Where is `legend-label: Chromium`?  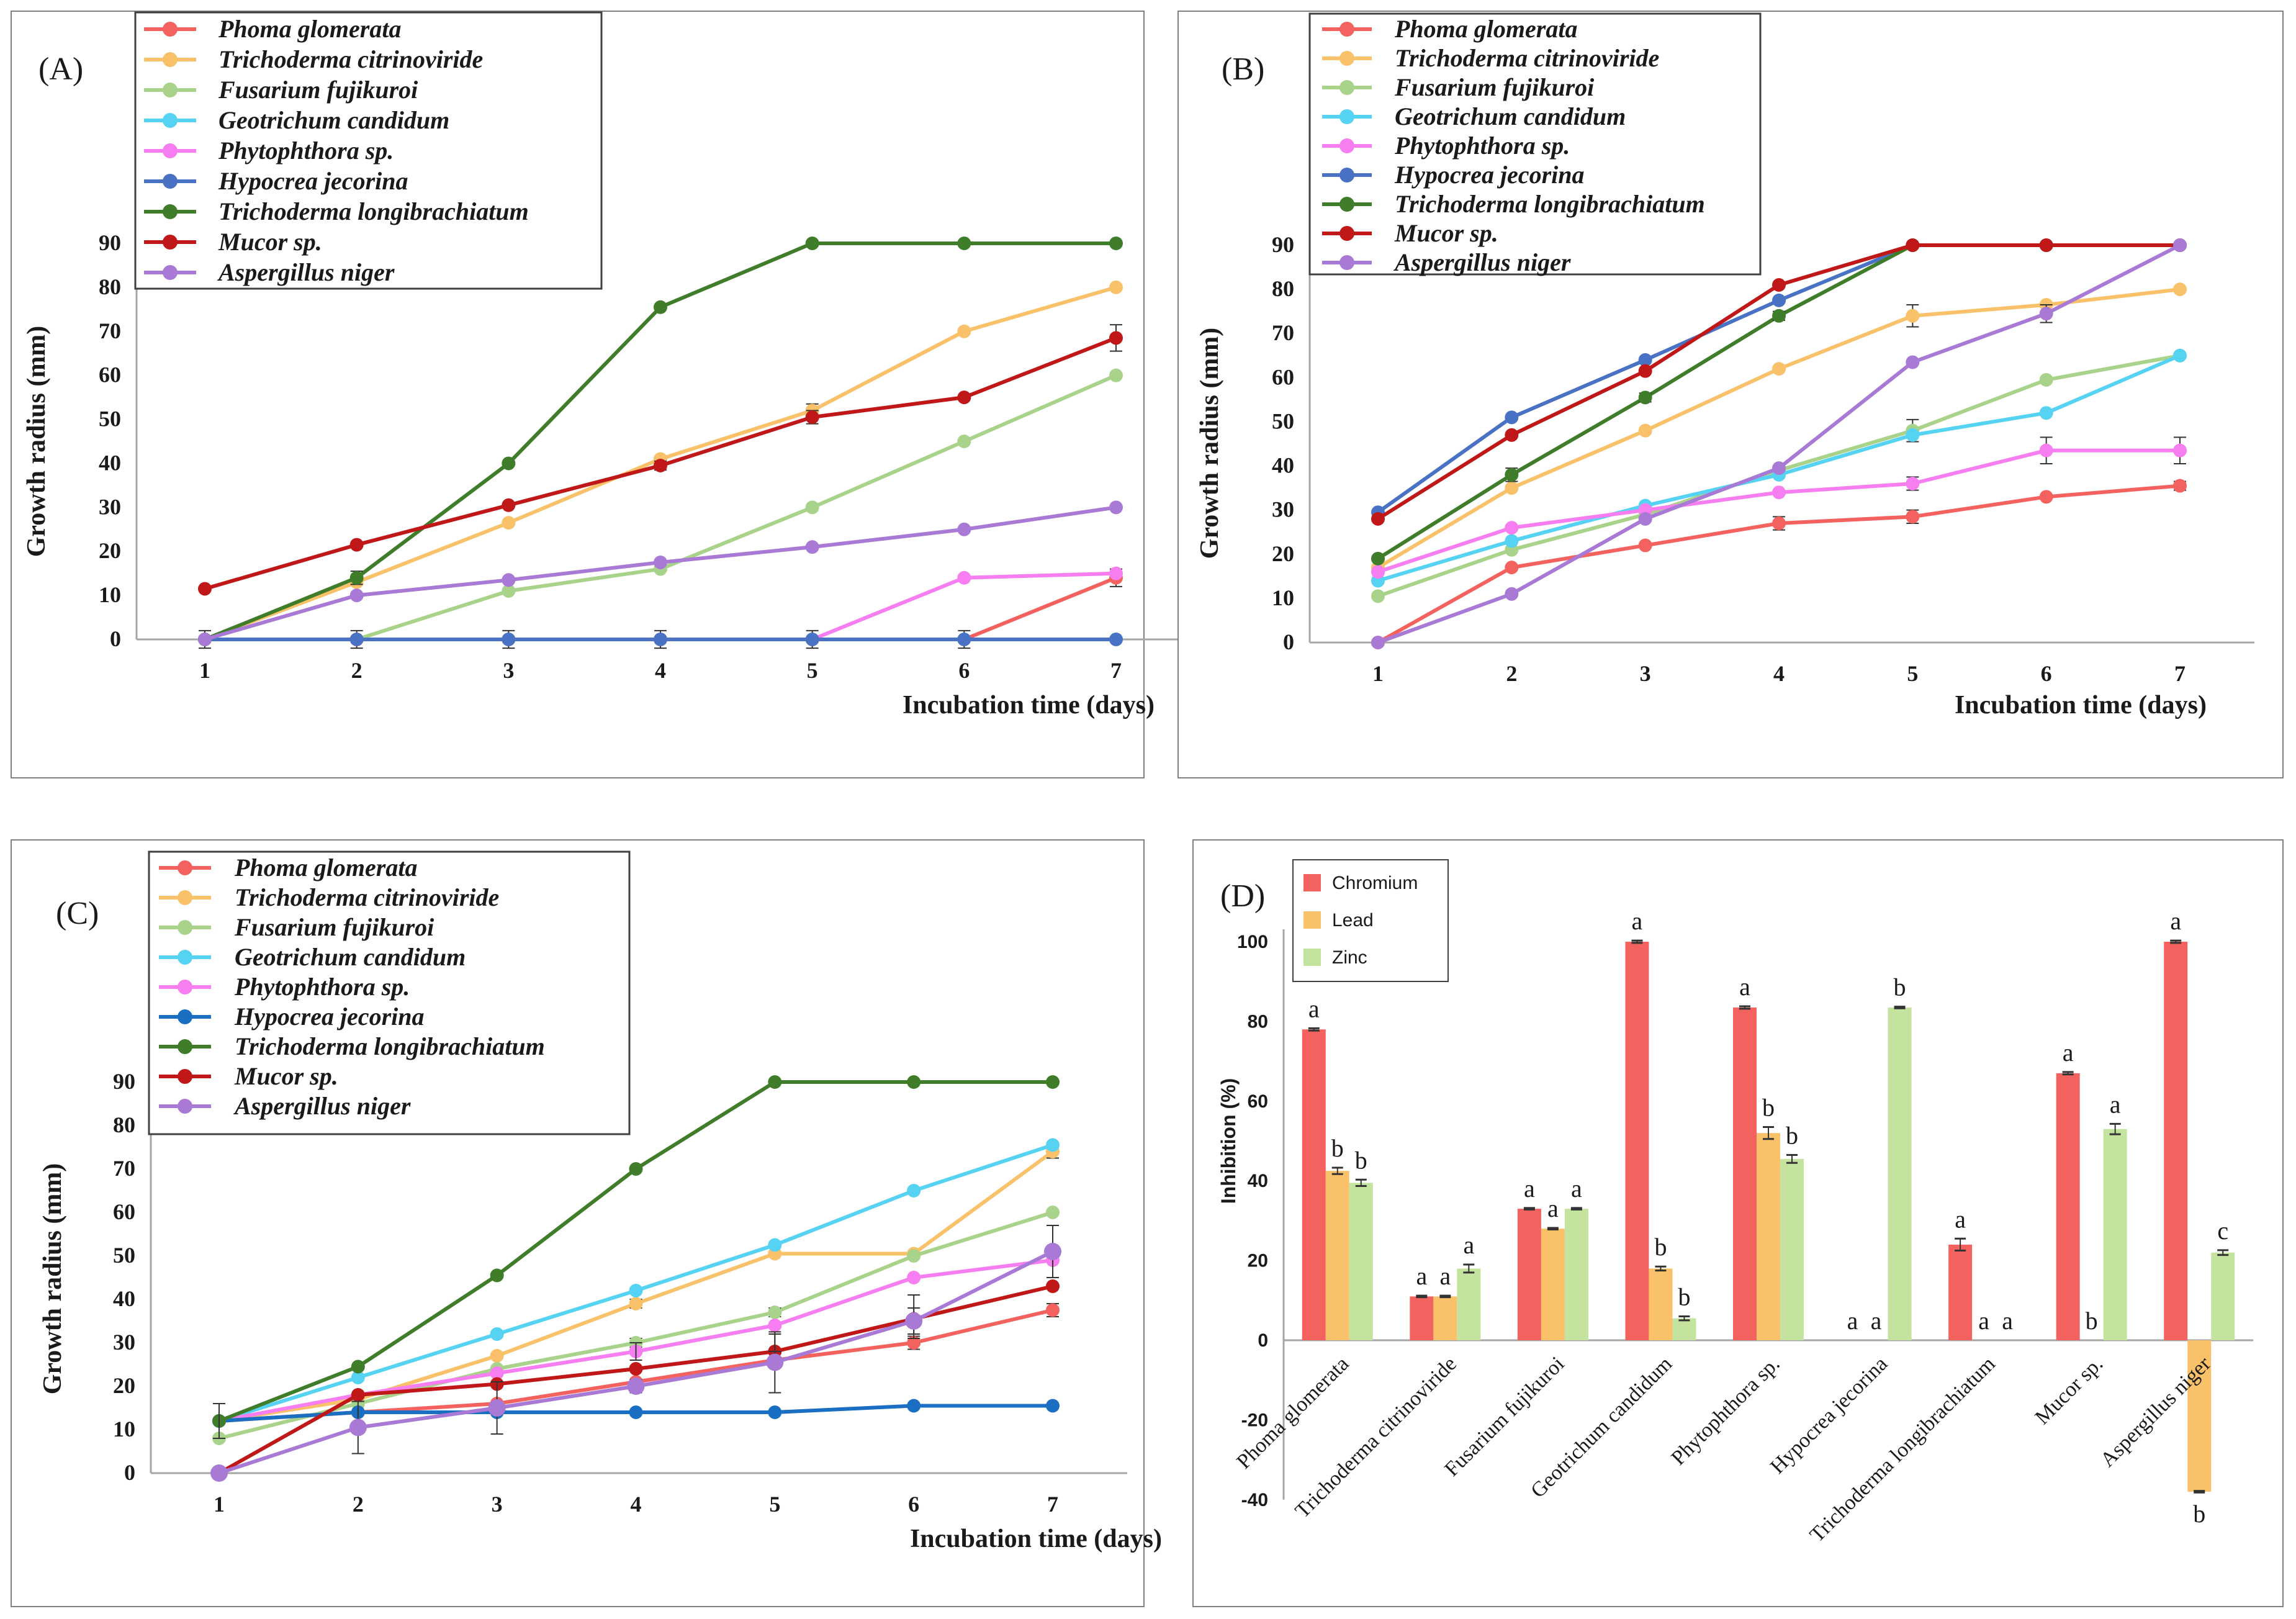
legend-label: Chromium is located at coordinates (1375, 883).